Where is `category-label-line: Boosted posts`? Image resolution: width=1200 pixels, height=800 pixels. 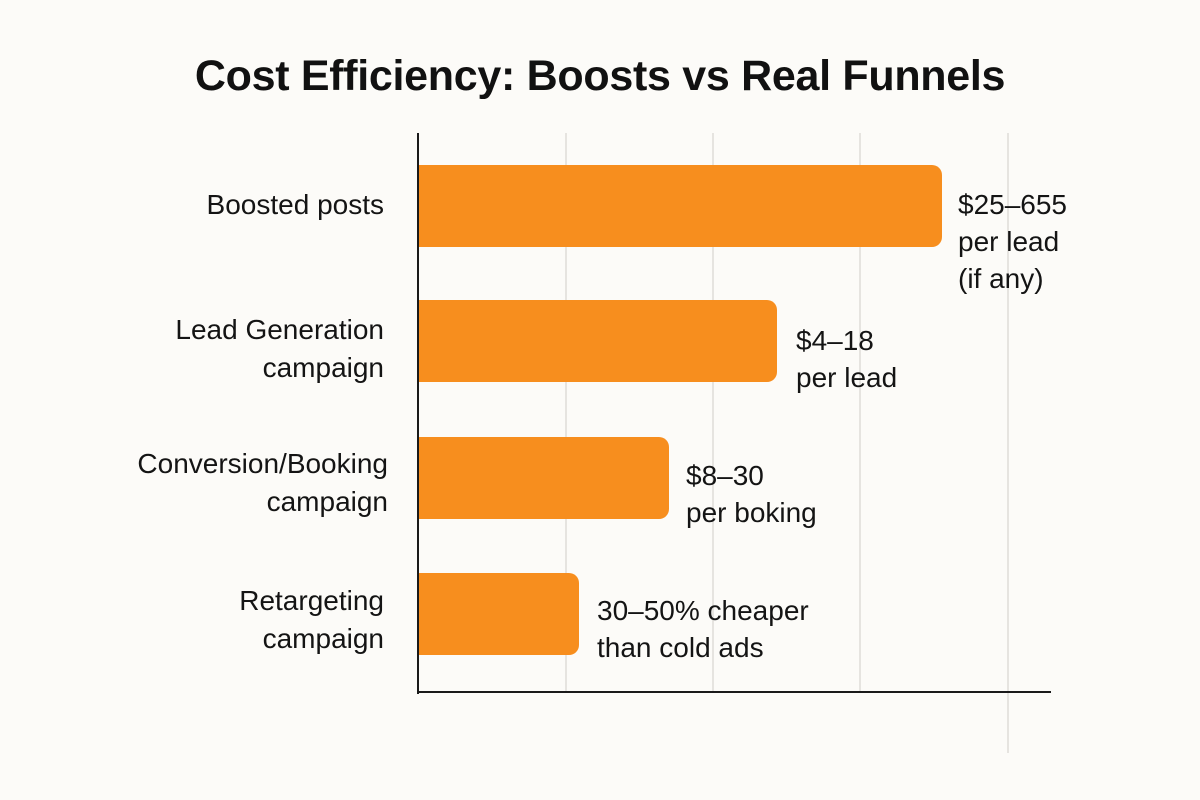
category-label-line: Boosted posts is located at coordinates (295, 204).